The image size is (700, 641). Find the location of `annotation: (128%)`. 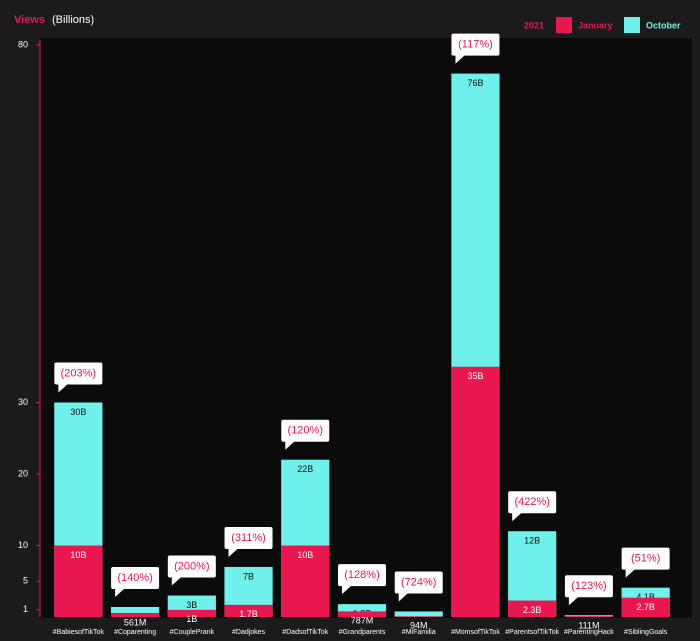

annotation: (128%) is located at coordinates (361, 575).